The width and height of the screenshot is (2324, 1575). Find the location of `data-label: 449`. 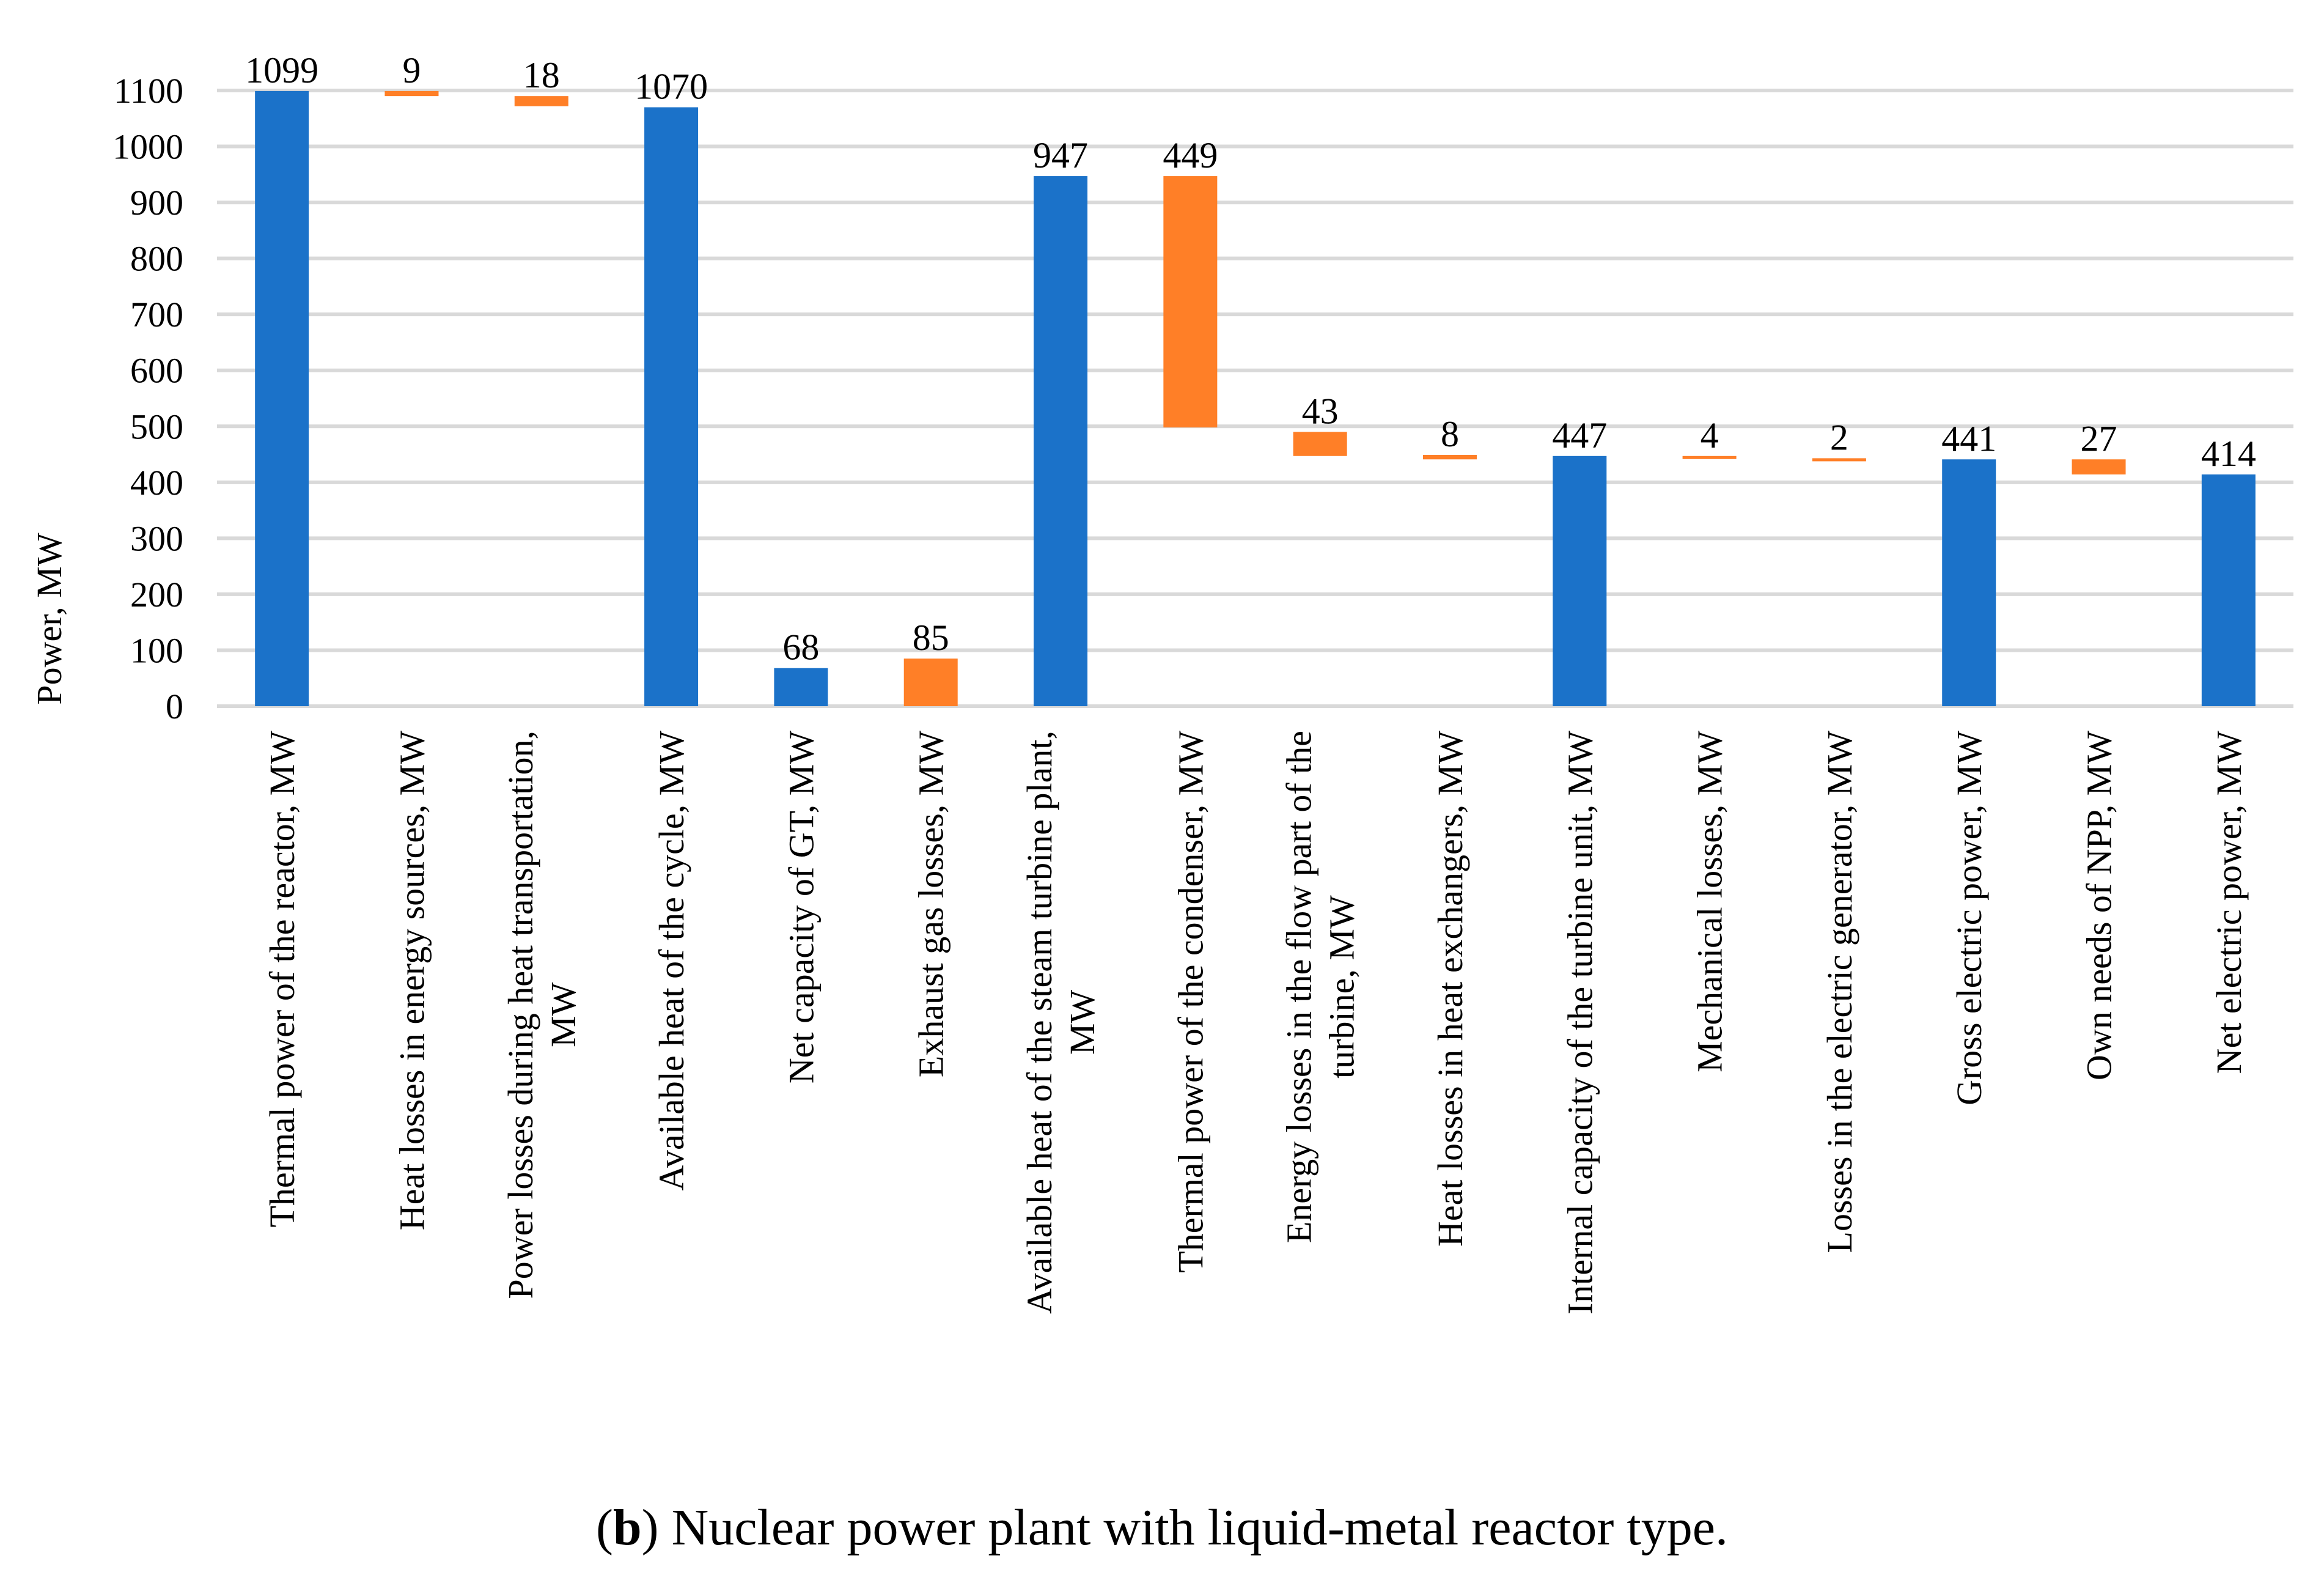

data-label: 449 is located at coordinates (1190, 155).